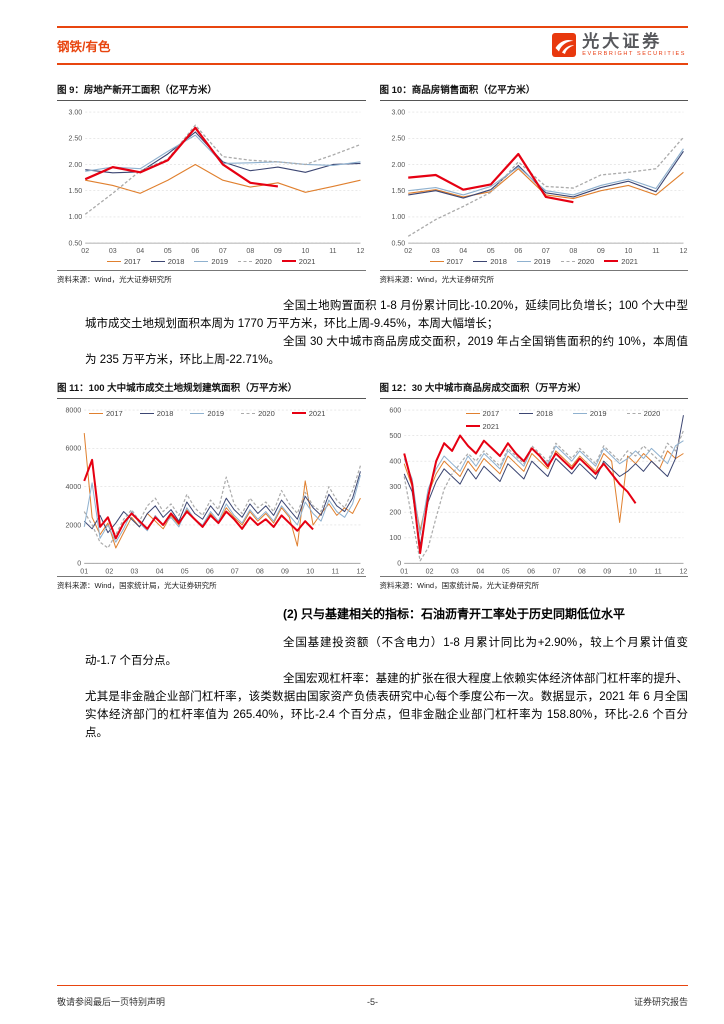 This screenshot has width=724, height=1024. Describe the element at coordinates (75, 164) in the screenshot. I see `svg-text: 2.00` at that location.